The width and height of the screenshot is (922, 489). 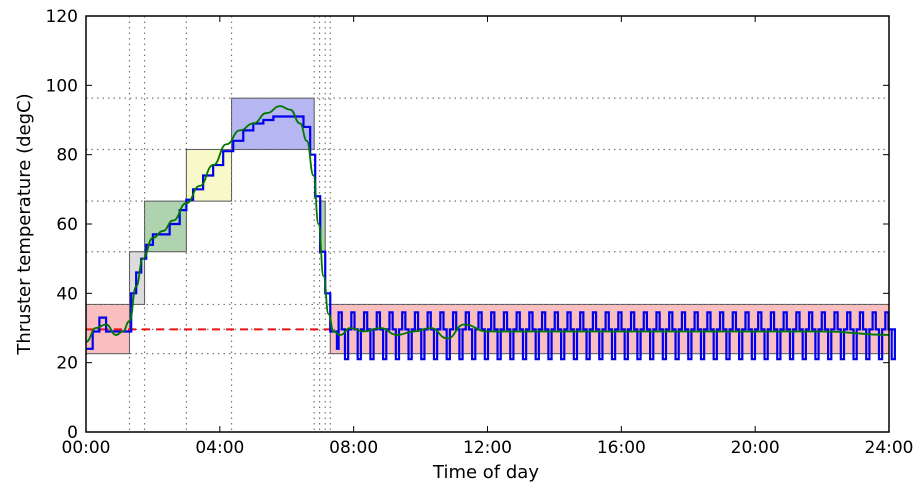 What do you see at coordinates (62, 17) in the screenshot?
I see `y-tick-label-6: 120` at bounding box center [62, 17].